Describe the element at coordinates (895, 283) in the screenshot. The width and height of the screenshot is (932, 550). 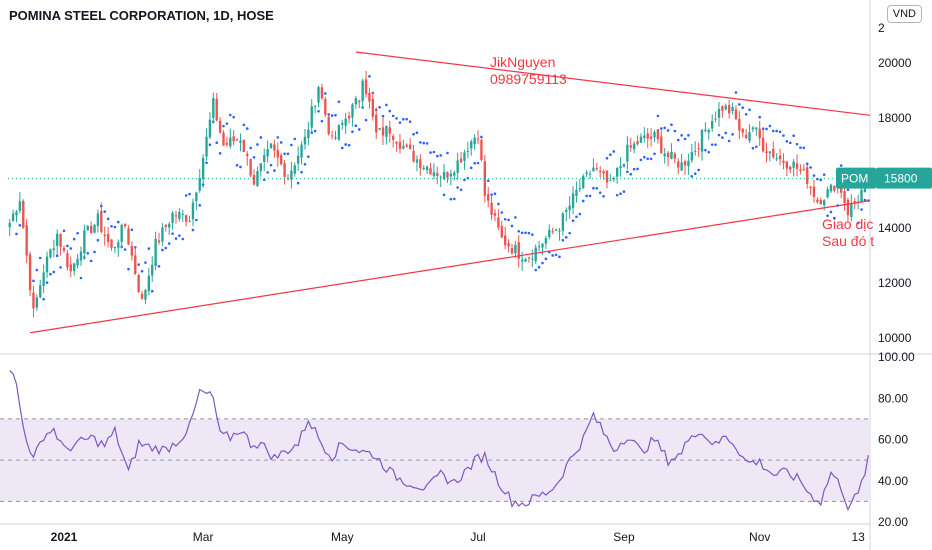
I see `price-axis-tick-label: 12000` at that location.